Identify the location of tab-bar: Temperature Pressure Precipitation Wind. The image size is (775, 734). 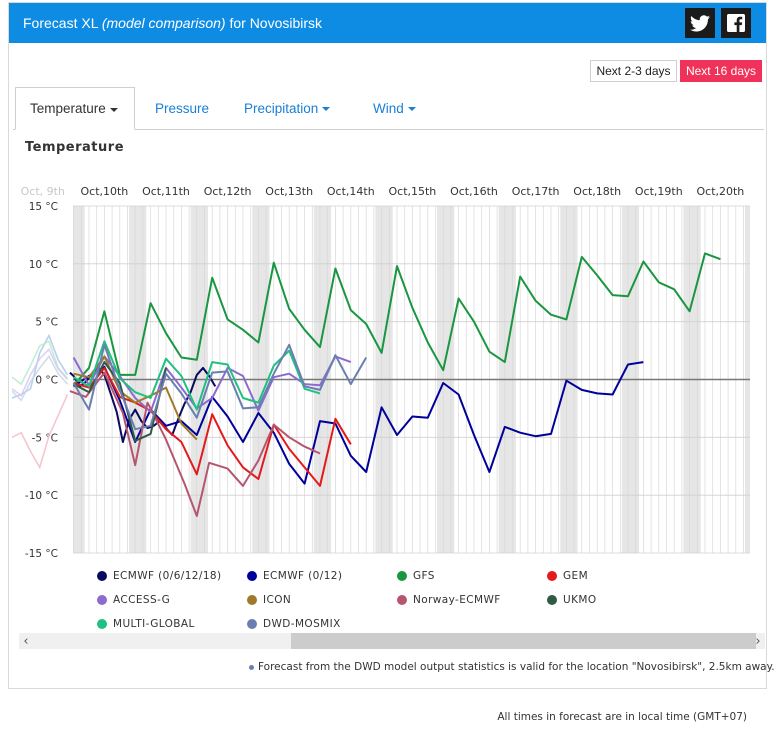
(388, 108).